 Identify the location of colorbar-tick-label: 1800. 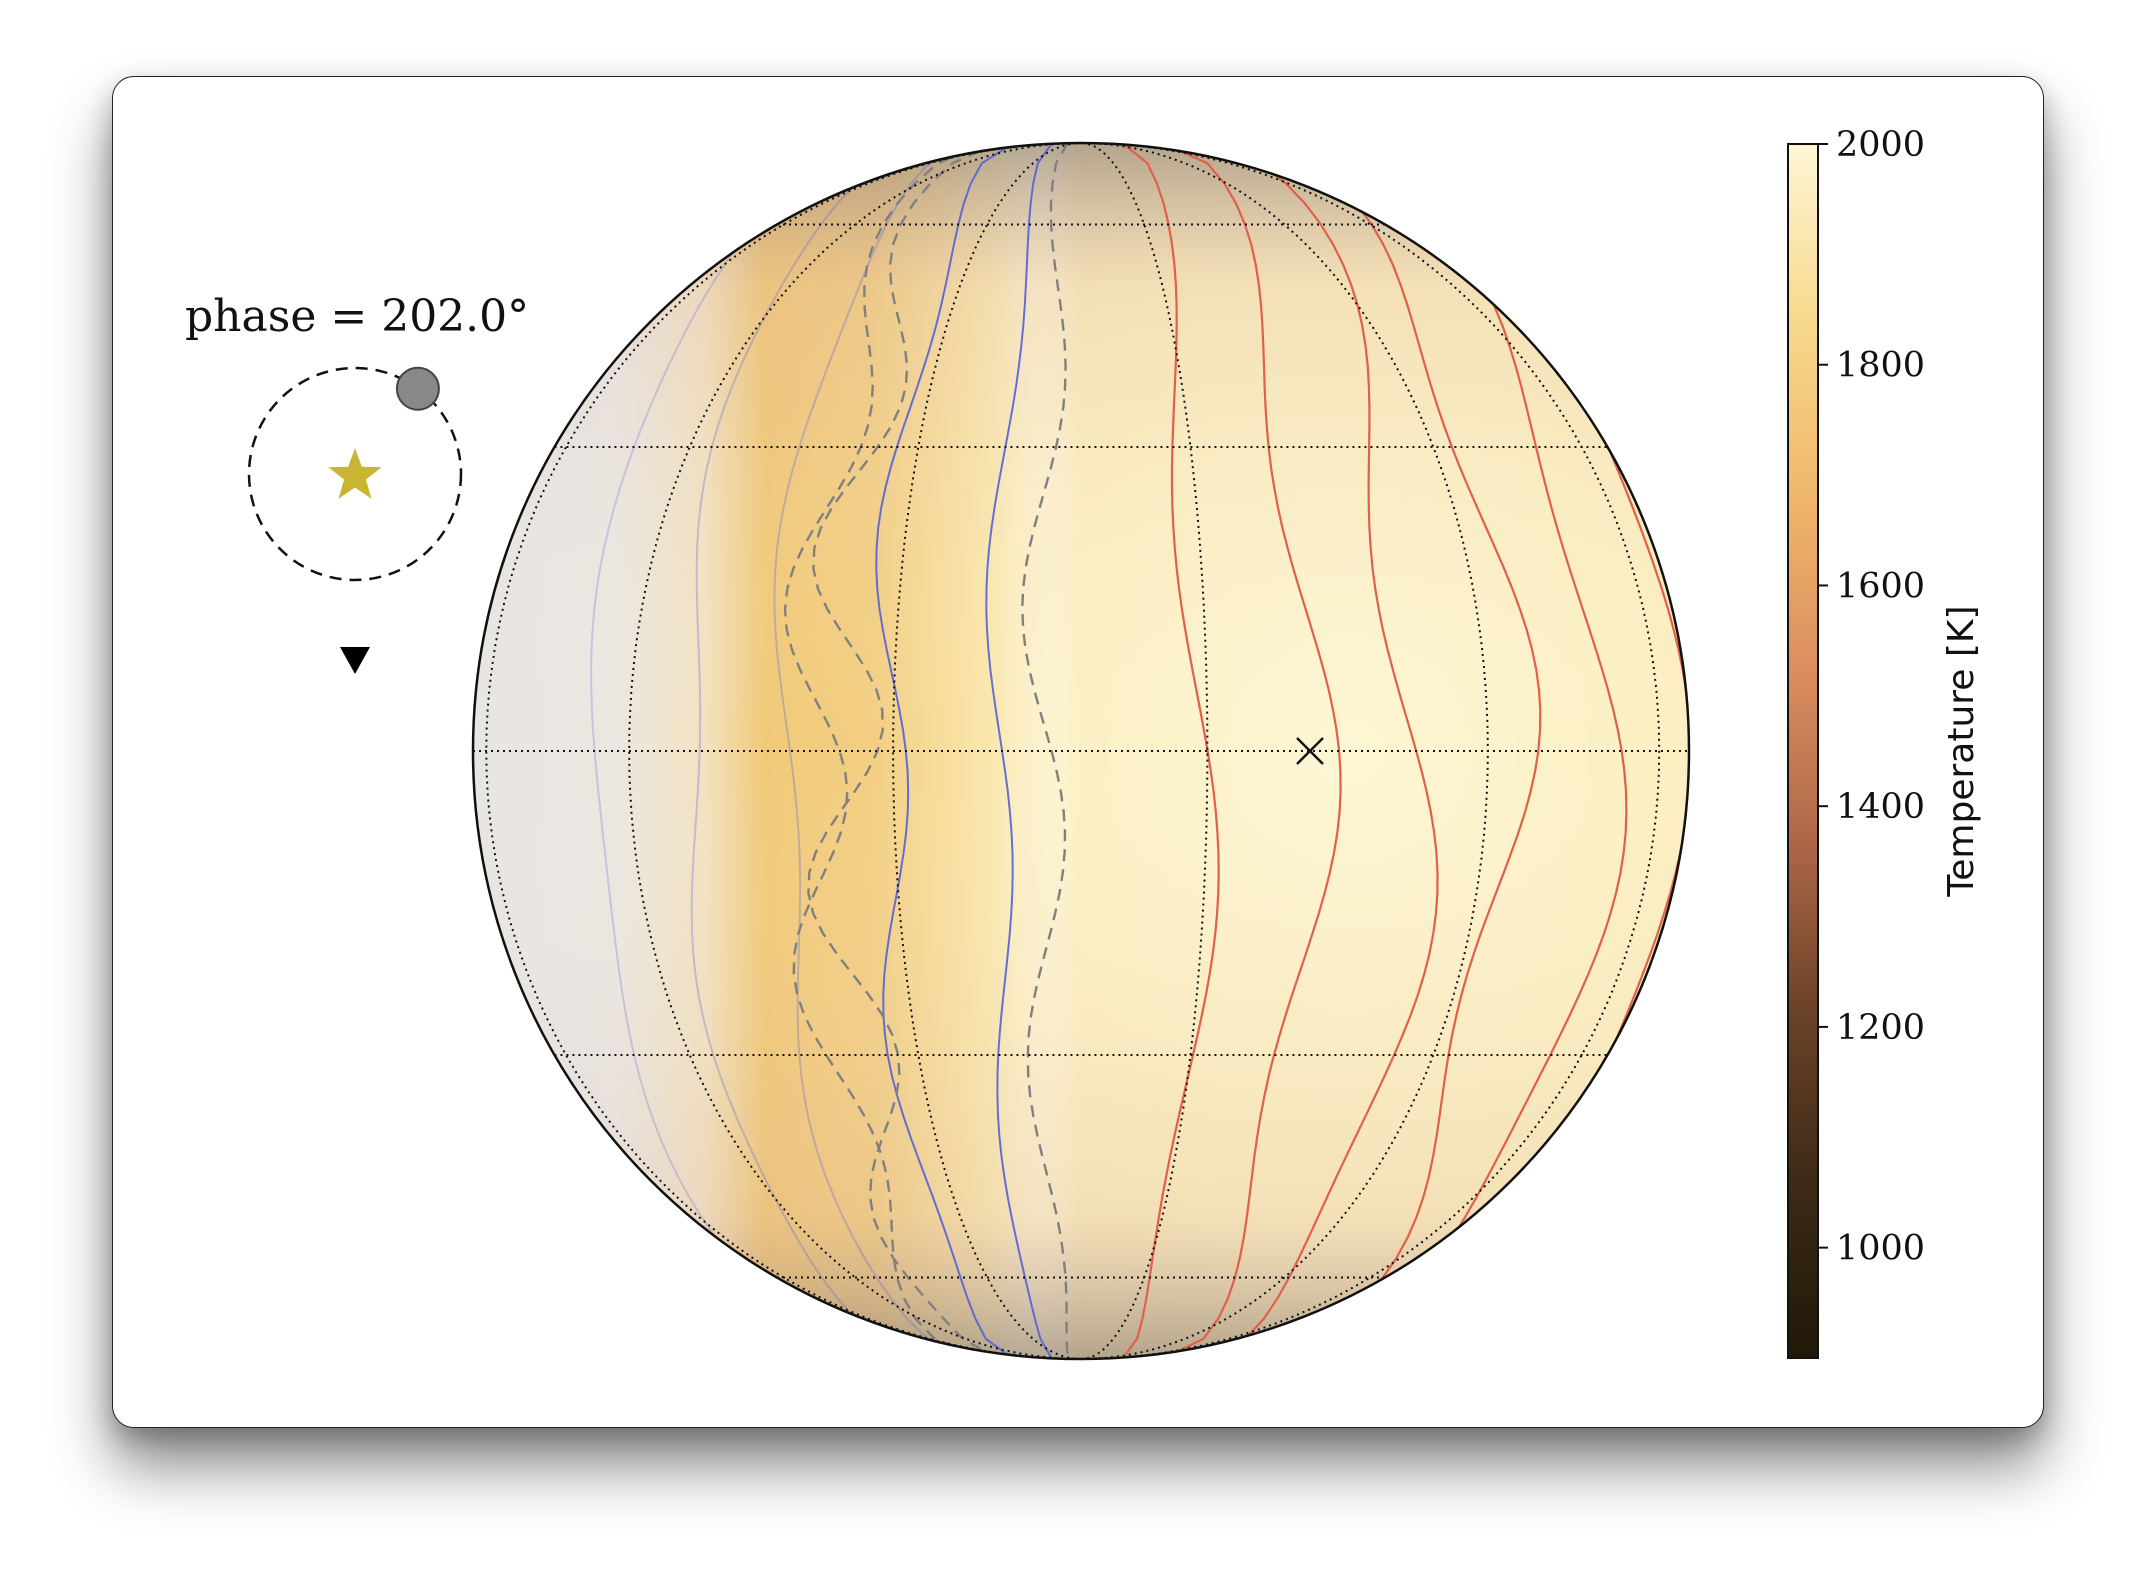
(1880, 366).